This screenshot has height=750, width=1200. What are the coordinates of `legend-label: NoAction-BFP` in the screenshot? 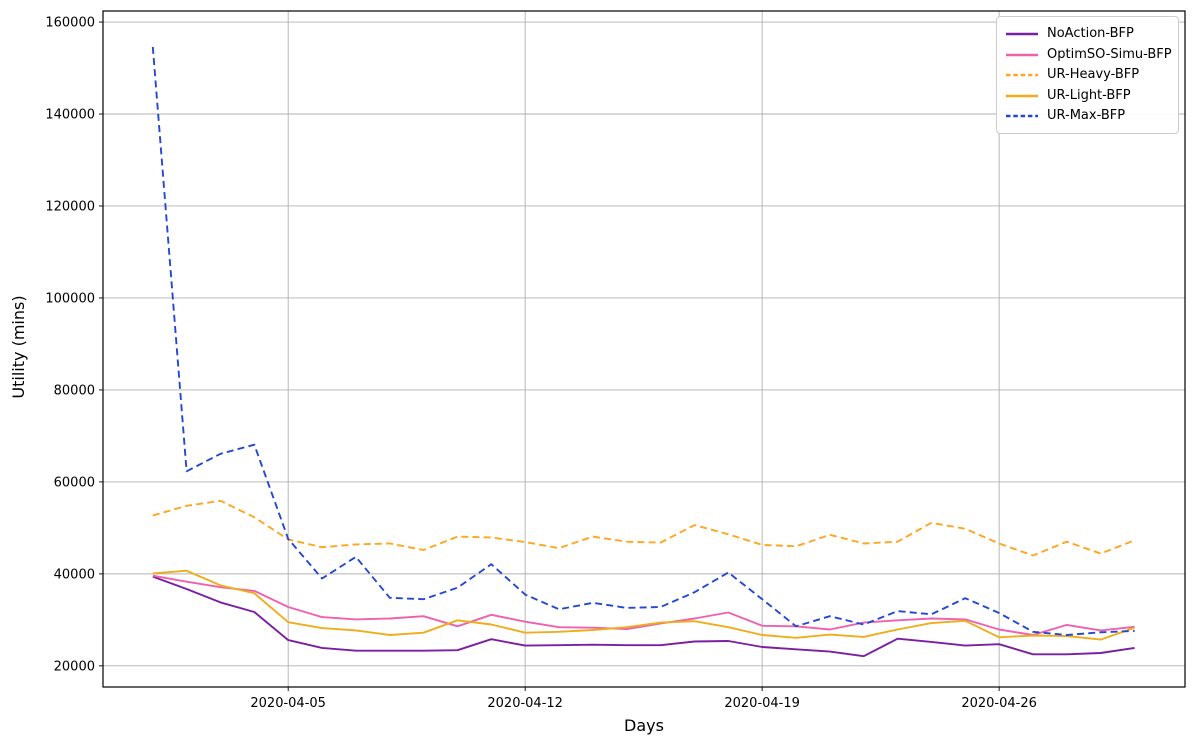 It's located at (1090, 33).